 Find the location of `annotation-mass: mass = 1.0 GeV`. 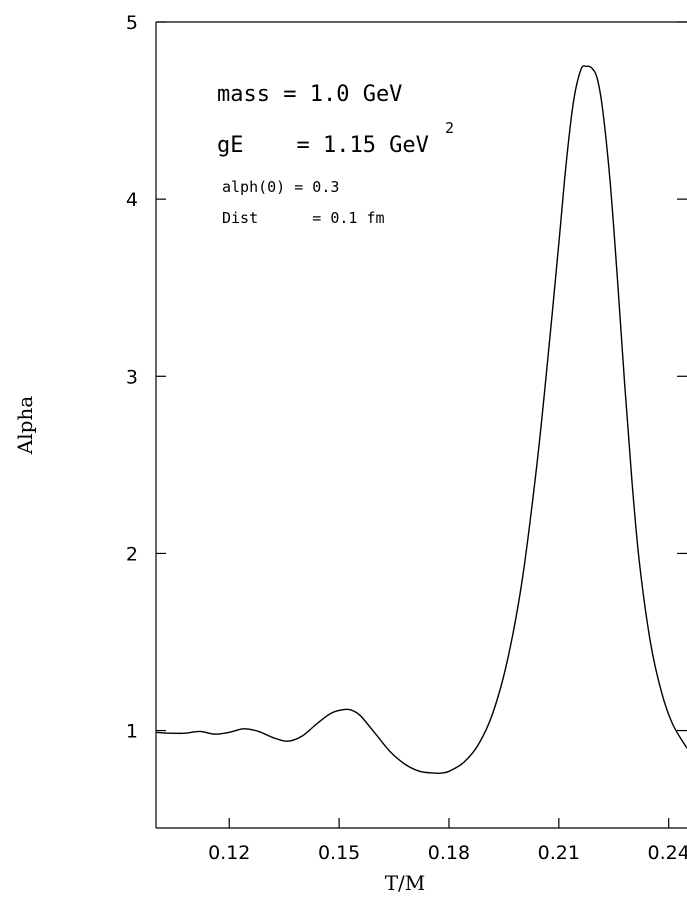

annotation-mass: mass = 1.0 GeV is located at coordinates (309, 94).